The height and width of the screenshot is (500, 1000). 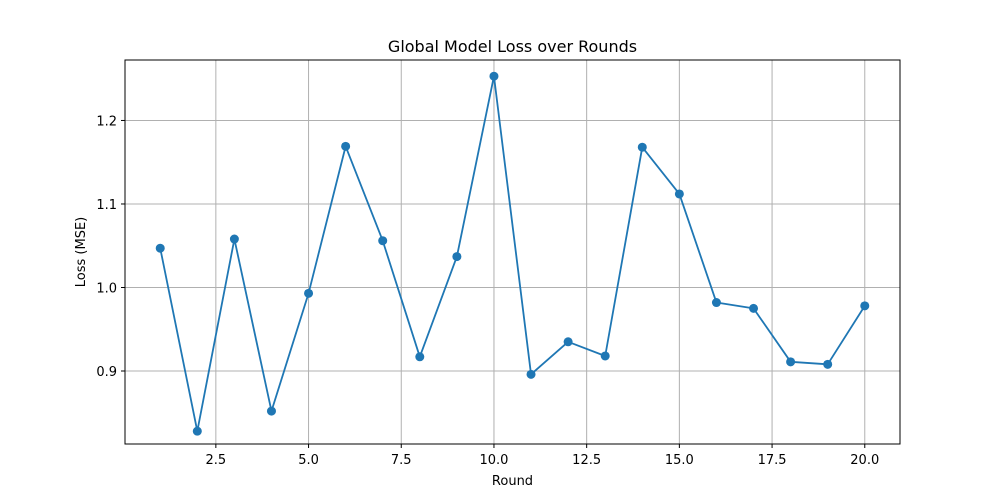 I want to click on x-tick-label: 10.0, so click(x=493, y=460).